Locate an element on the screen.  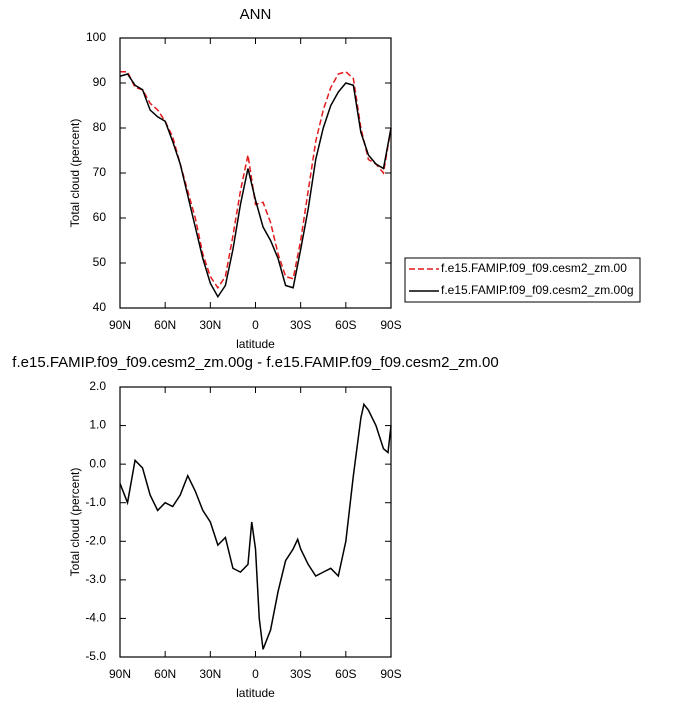
y-tick-label: 50 is located at coordinates (100, 262).